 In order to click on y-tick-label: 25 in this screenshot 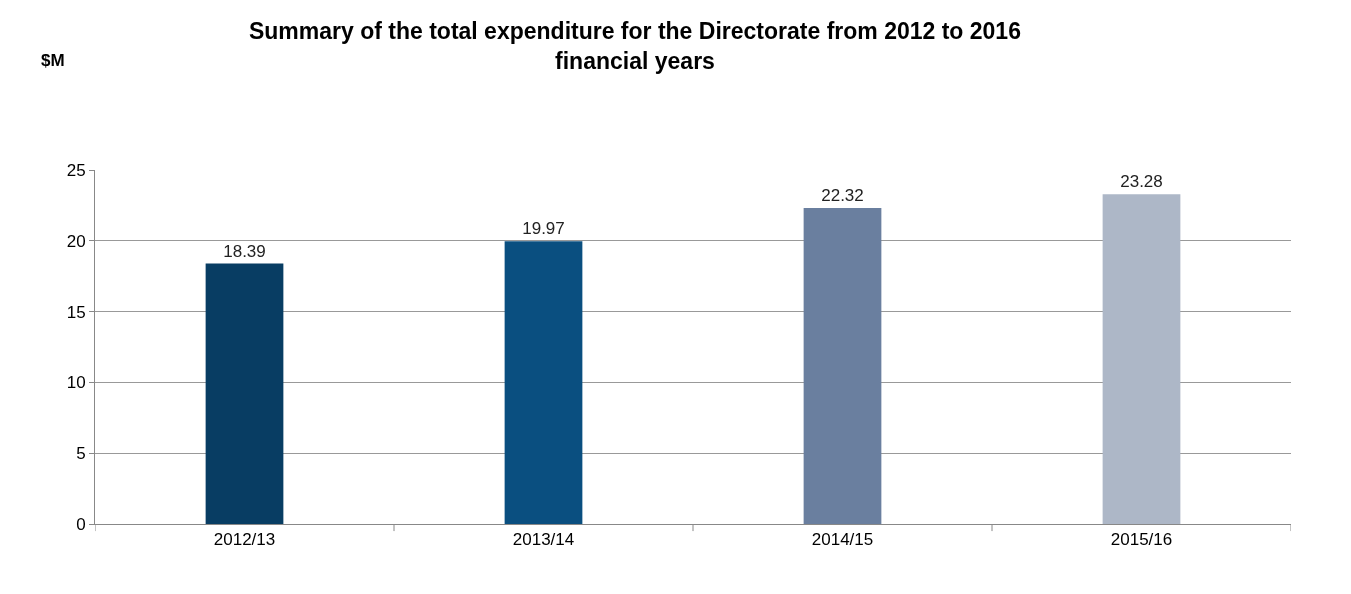, I will do `click(76, 170)`.